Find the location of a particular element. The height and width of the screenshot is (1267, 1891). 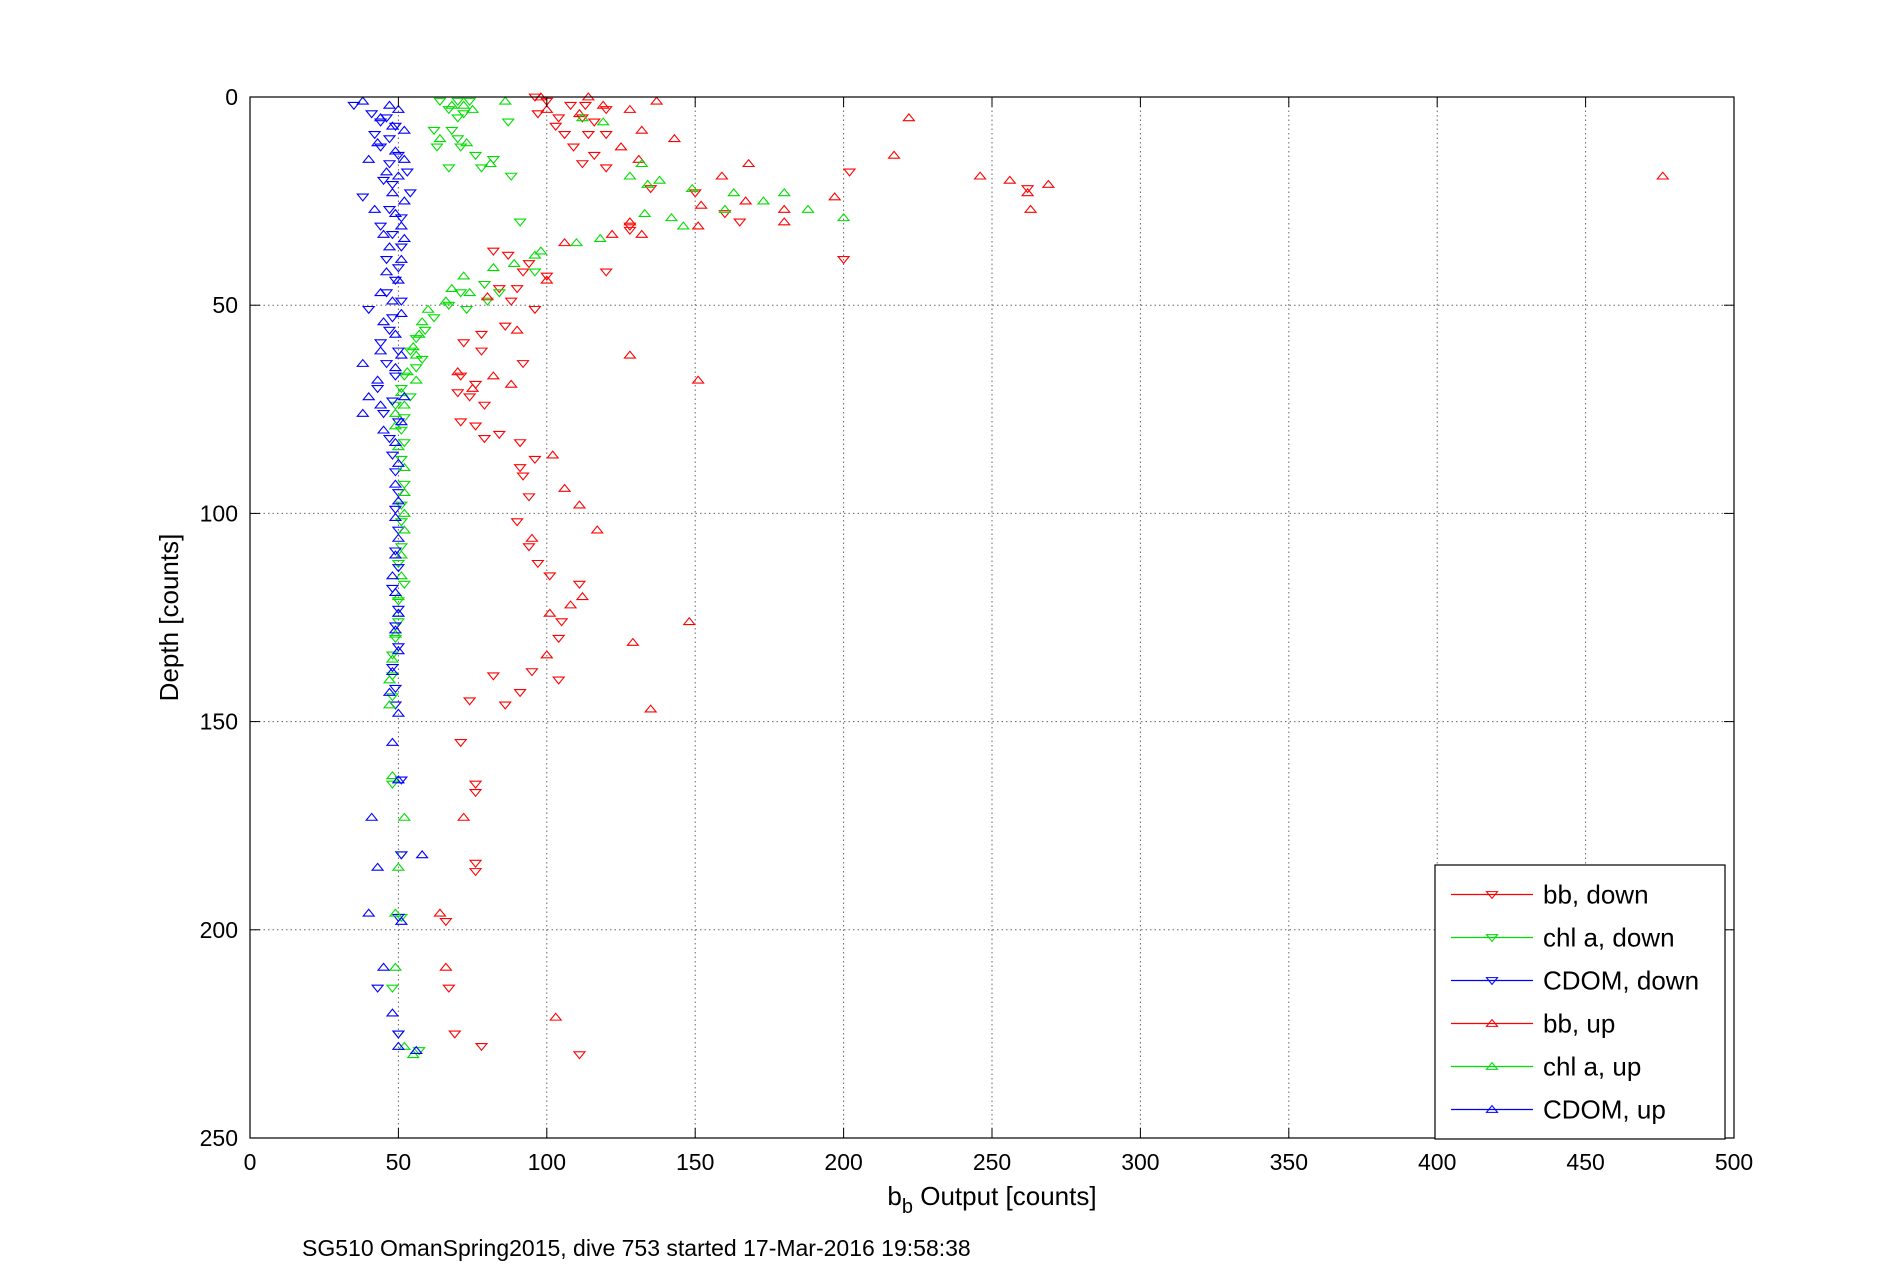

y-tick-label: 200 is located at coordinates (219, 930).